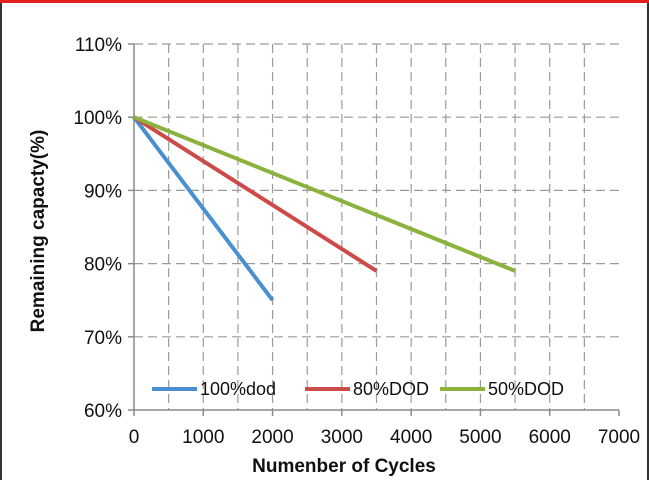 This screenshot has width=649, height=480. I want to click on y-tick-label: 70%, so click(103, 338).